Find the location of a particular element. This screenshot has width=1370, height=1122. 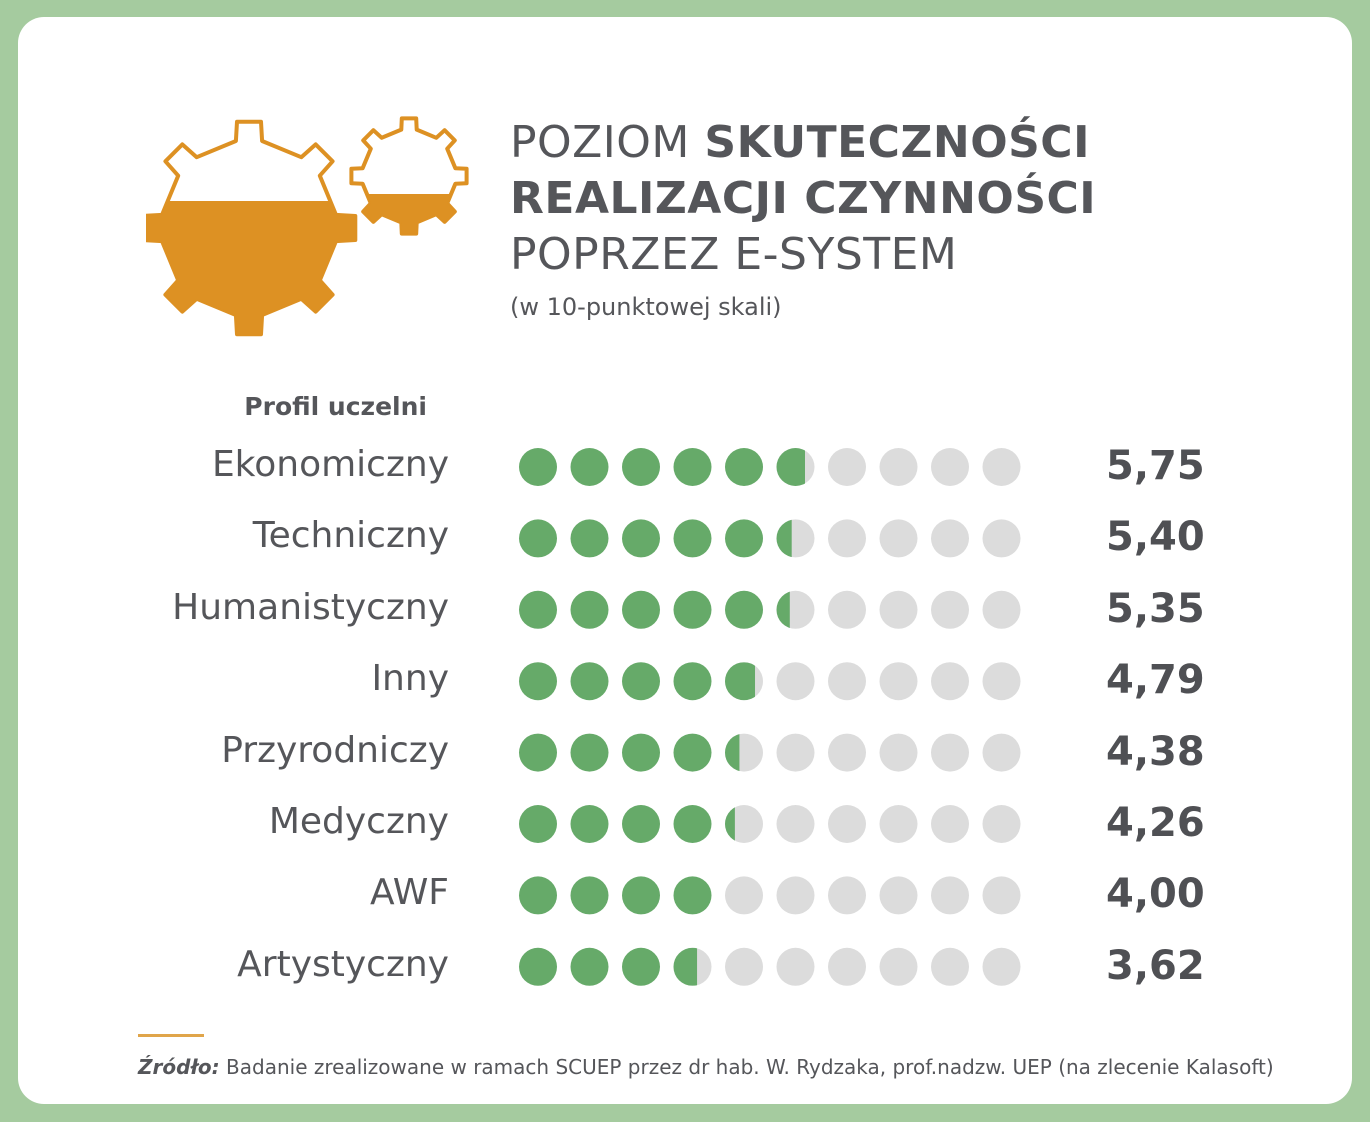

category-label: Artystyczny is located at coordinates (343, 964).